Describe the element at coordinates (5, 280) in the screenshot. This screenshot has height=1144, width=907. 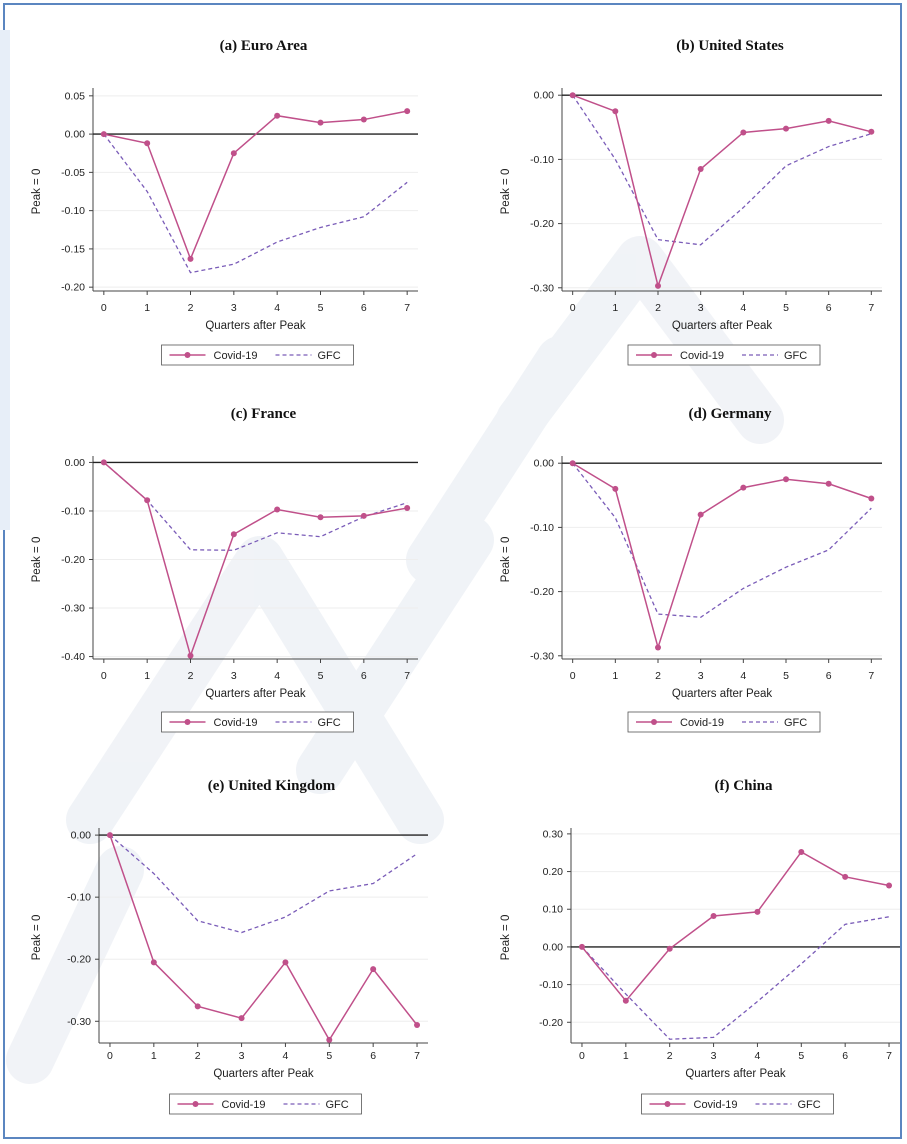
I see `left-accent-strip` at that location.